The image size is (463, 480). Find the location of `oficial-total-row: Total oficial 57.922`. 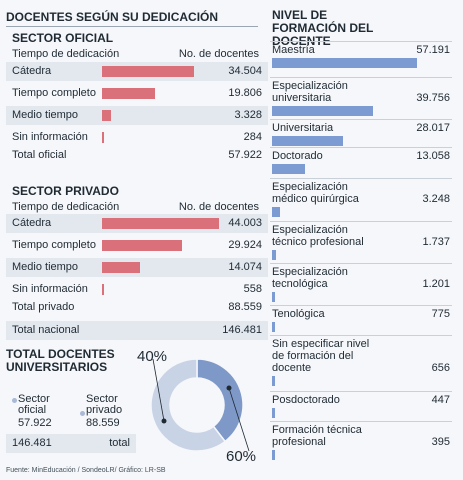

oficial-total-row: Total oficial 57.922 is located at coordinates (137, 155).